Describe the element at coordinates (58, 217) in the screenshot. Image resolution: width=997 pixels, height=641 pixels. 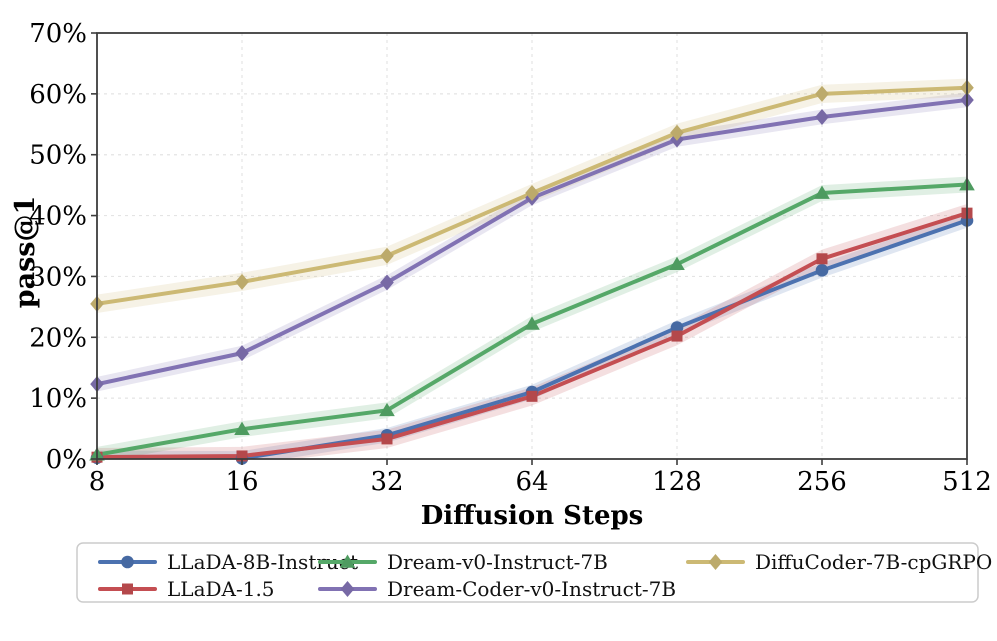
I see `y-tick-label: 40%` at that location.